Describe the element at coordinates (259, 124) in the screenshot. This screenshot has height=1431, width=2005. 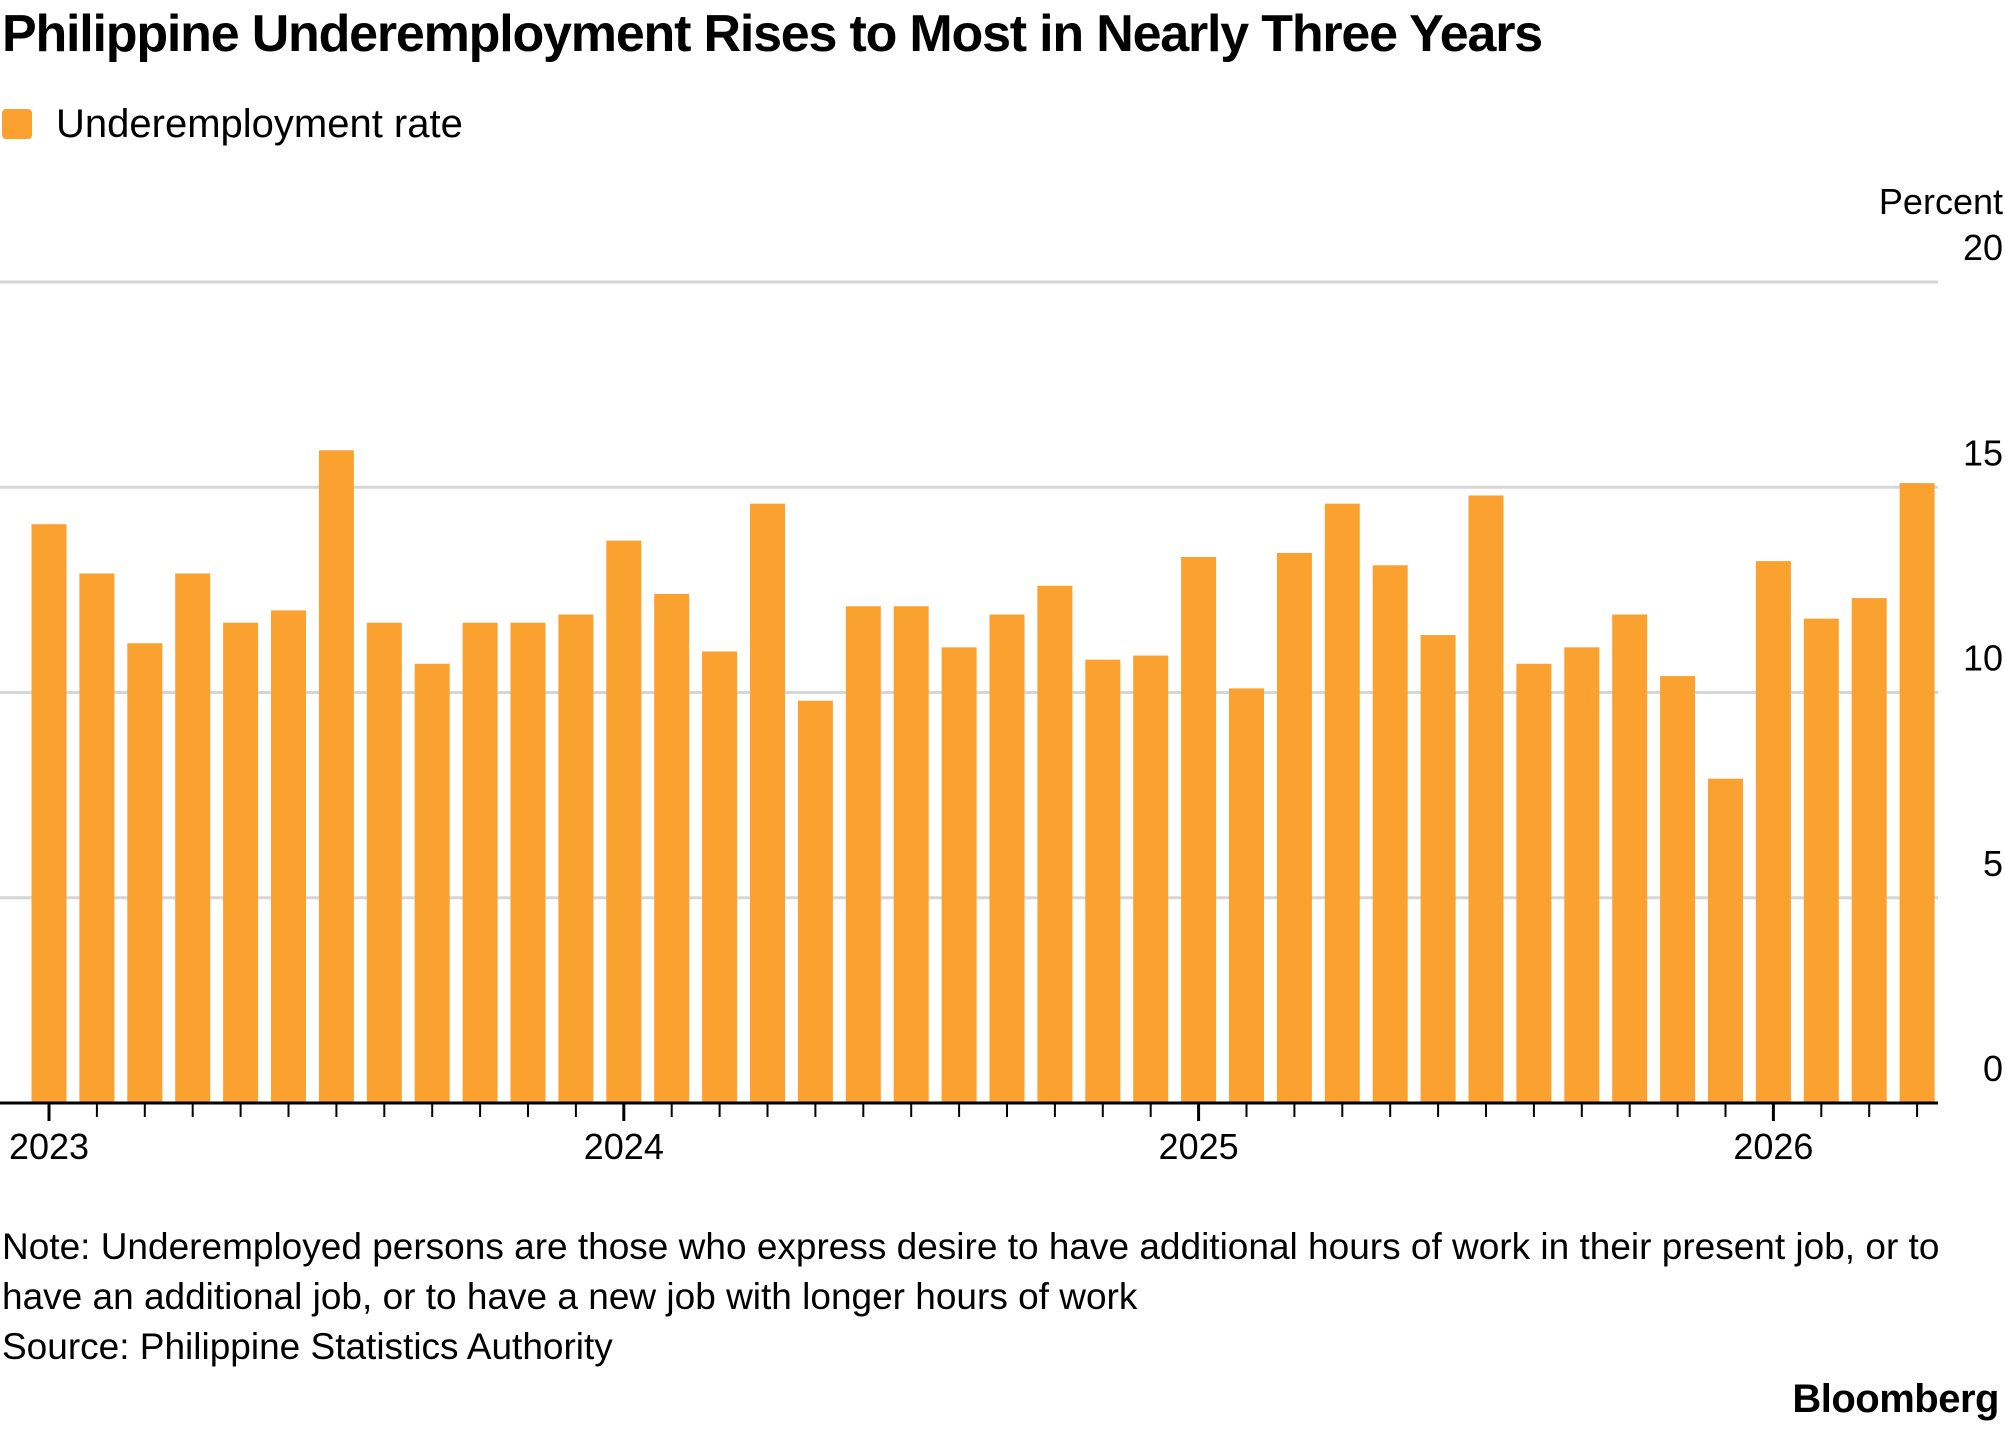
I see `legend-label: Underemployment rate` at that location.